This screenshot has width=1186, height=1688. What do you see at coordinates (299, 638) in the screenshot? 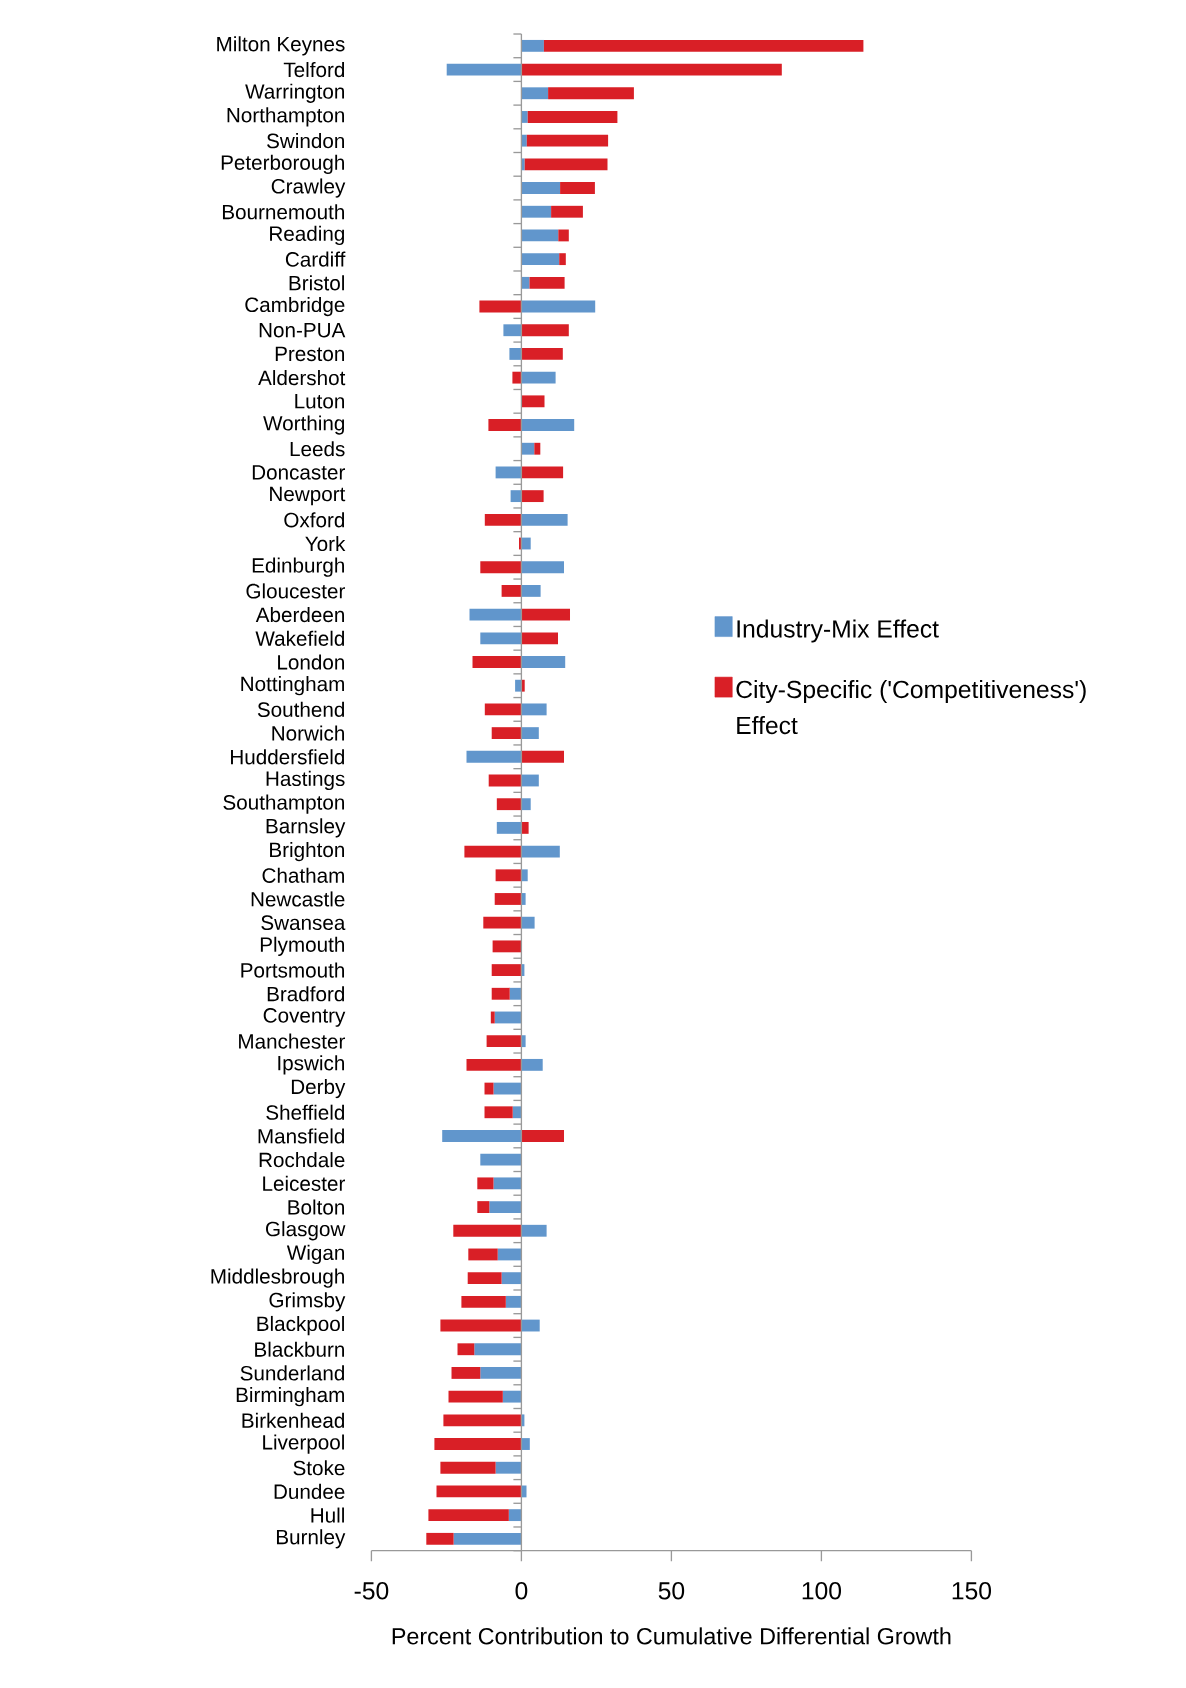
I see `y-tick-label: Wakefield` at bounding box center [299, 638].